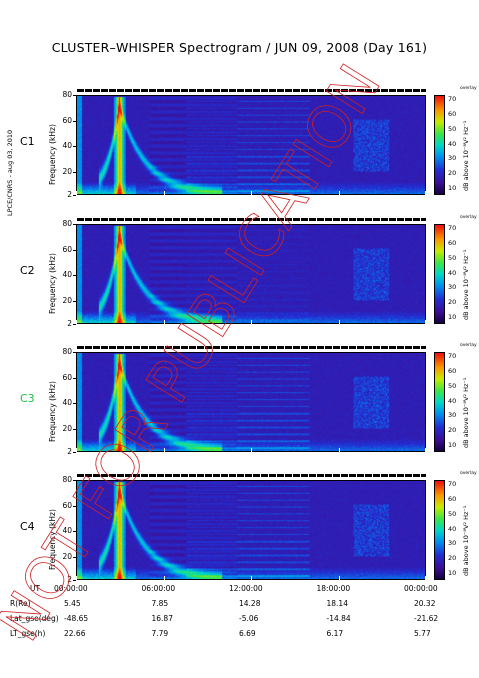 The height and width of the screenshot is (678, 479). Describe the element at coordinates (337, 603) in the screenshot. I see `ephemeris-value: 18.14` at that location.